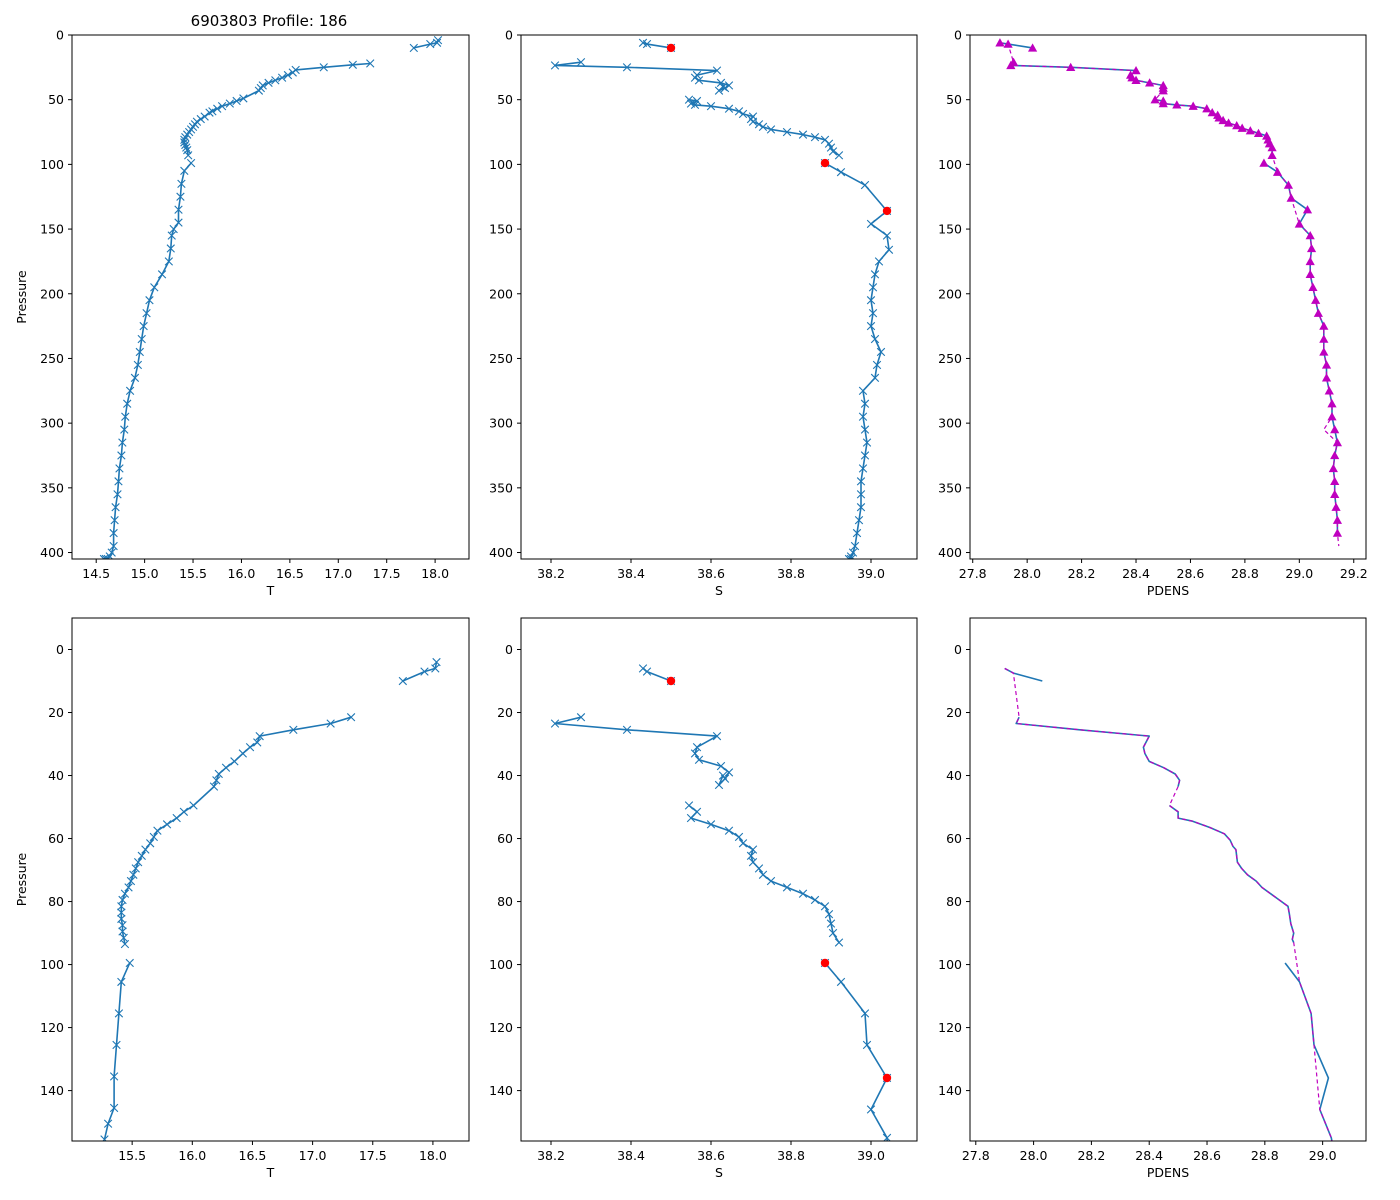 Image resolution: width=1400 pixels, height=1200 pixels. Describe the element at coordinates (1245, 573) in the screenshot. I see `x-tick-label: 28.8` at that location.